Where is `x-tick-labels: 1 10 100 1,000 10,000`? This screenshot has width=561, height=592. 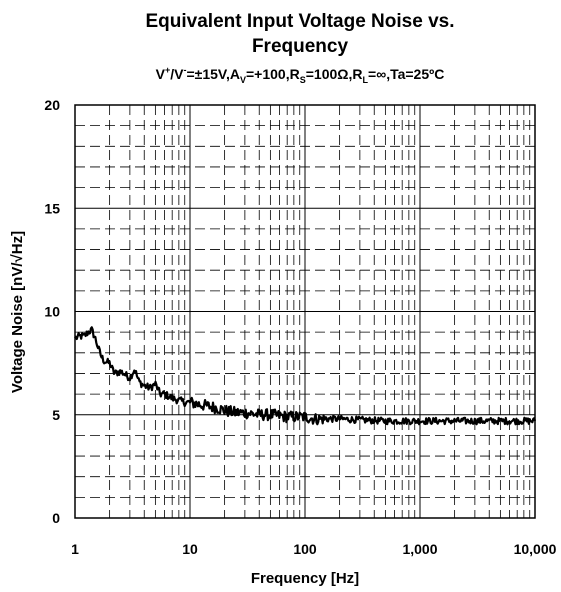
x-tick-labels: 1 10 100 1,000 10,000 is located at coordinates (314, 549).